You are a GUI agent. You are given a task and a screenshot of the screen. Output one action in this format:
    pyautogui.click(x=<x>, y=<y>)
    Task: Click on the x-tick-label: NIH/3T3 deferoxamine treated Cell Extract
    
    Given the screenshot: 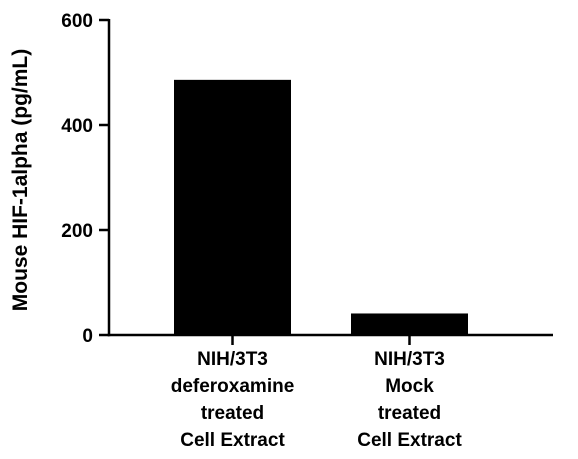 What is the action you would take?
    pyautogui.click(x=233, y=400)
    